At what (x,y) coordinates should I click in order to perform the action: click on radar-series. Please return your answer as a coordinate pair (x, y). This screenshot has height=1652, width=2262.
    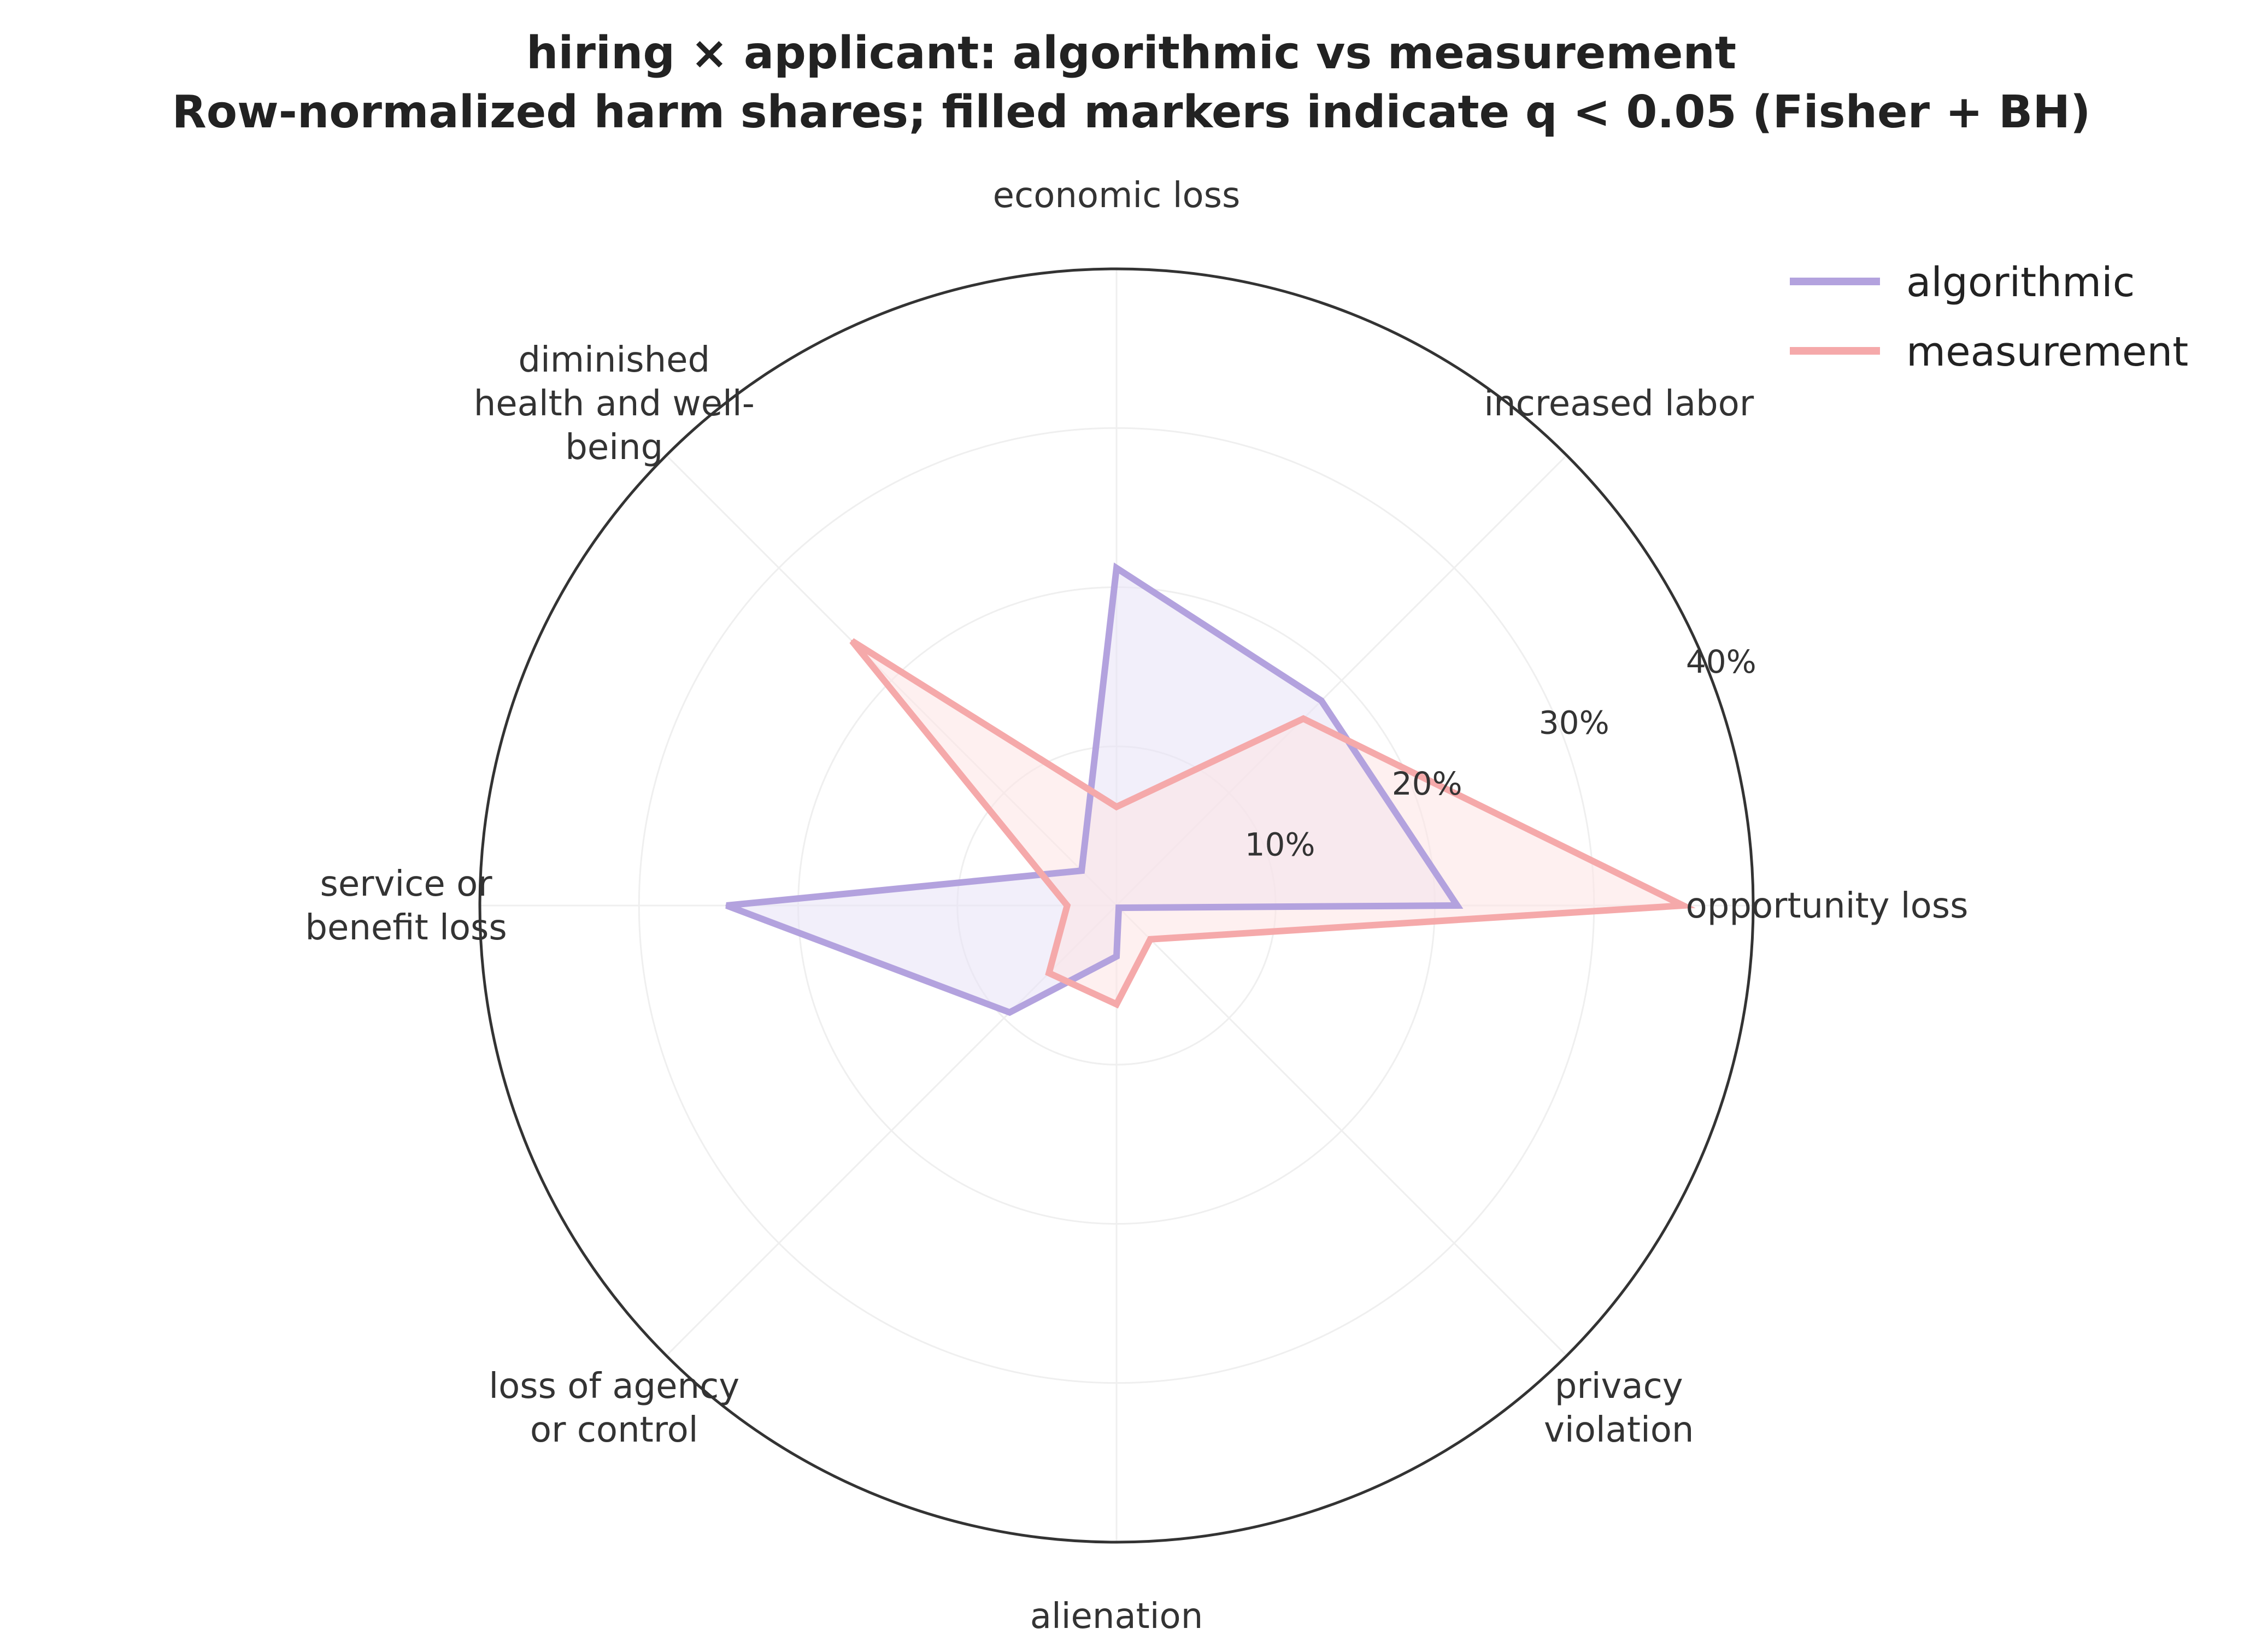
    Looking at the image, I should click on (1210, 789).